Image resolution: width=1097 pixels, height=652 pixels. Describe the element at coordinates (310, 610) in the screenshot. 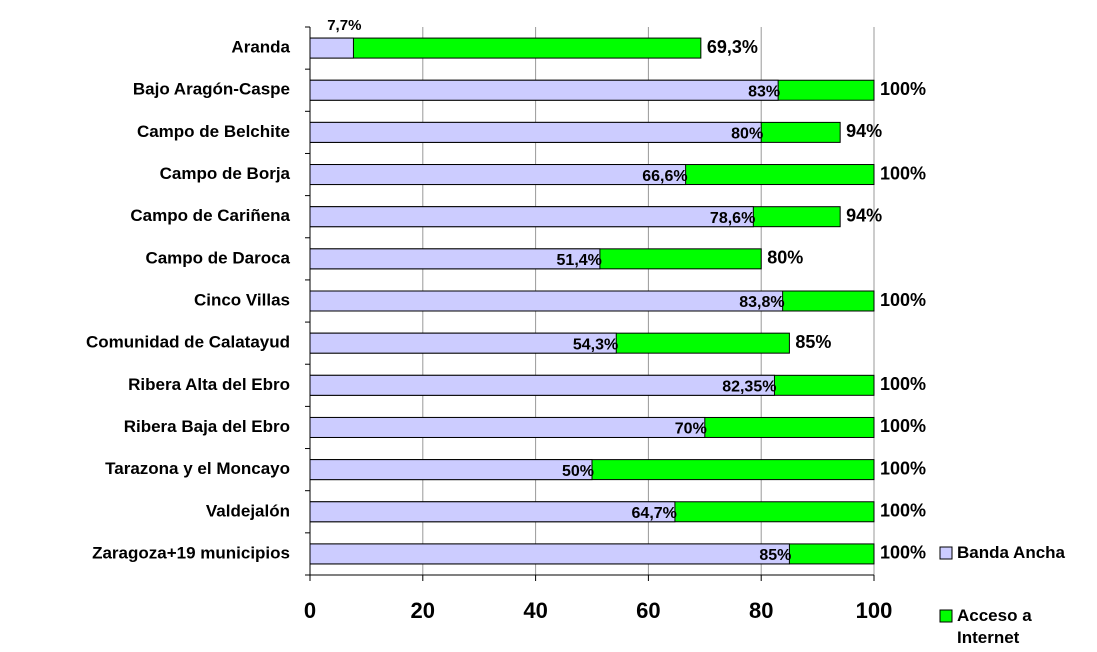

I see `x-tick-label: 0` at that location.